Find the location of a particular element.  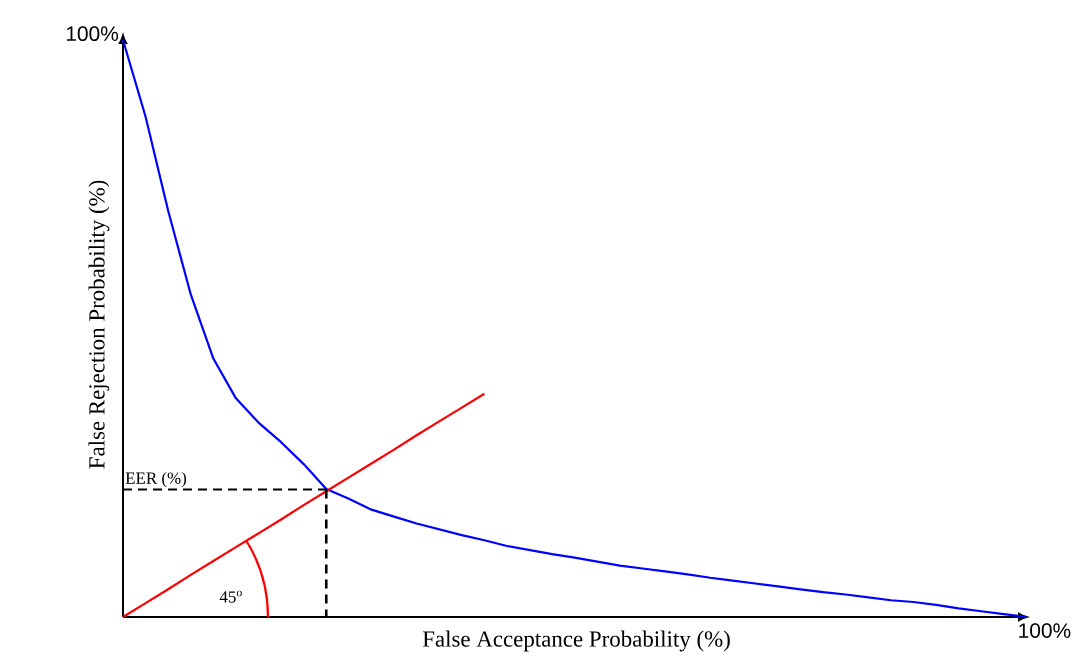

x-axis-title: False Acceptance Probability (%) is located at coordinates (576, 641).